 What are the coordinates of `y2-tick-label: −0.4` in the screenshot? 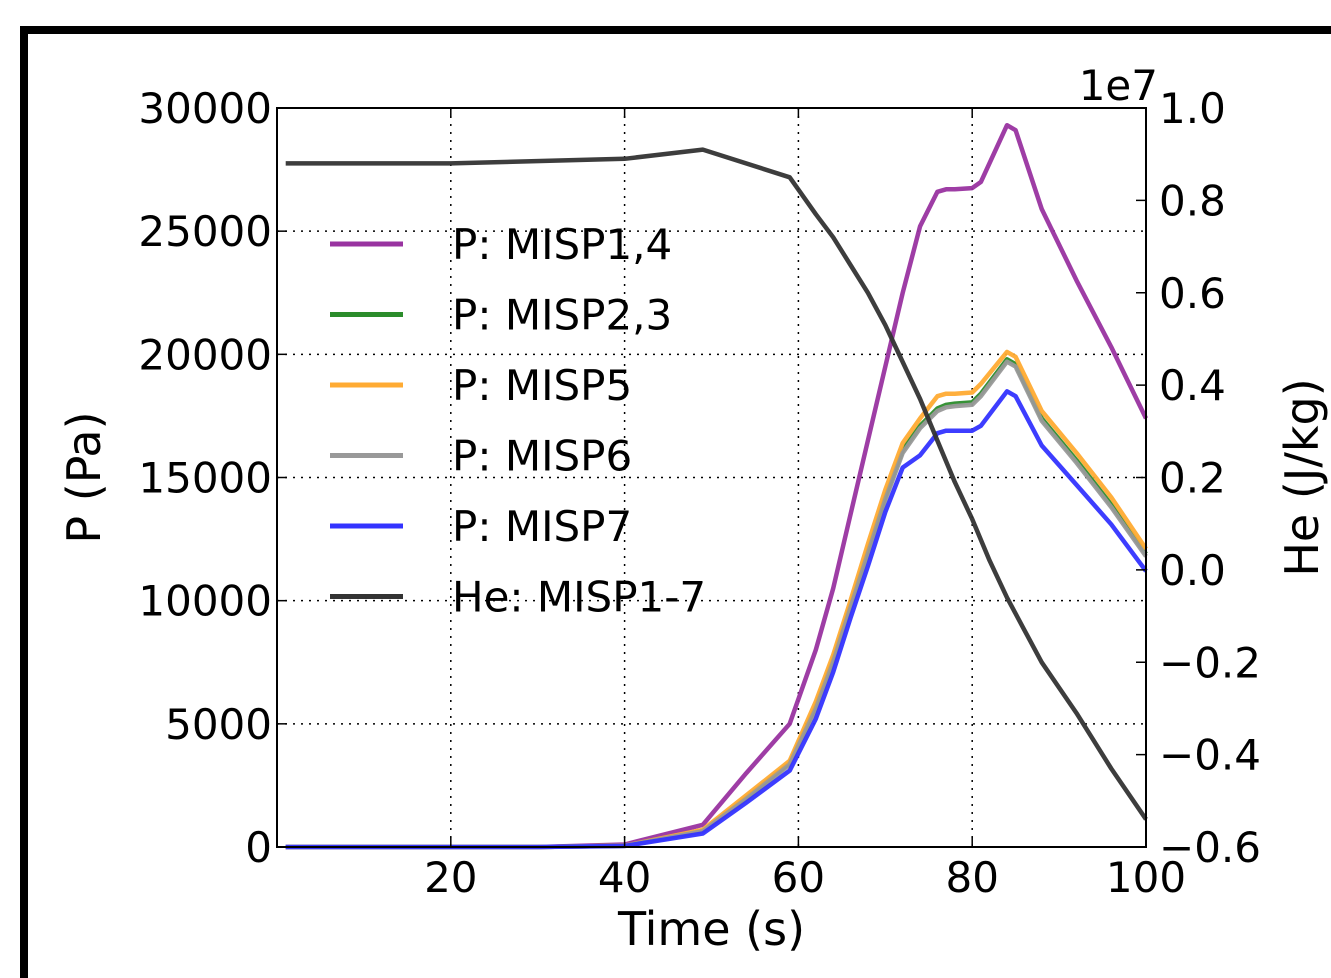 It's located at (1210, 755).